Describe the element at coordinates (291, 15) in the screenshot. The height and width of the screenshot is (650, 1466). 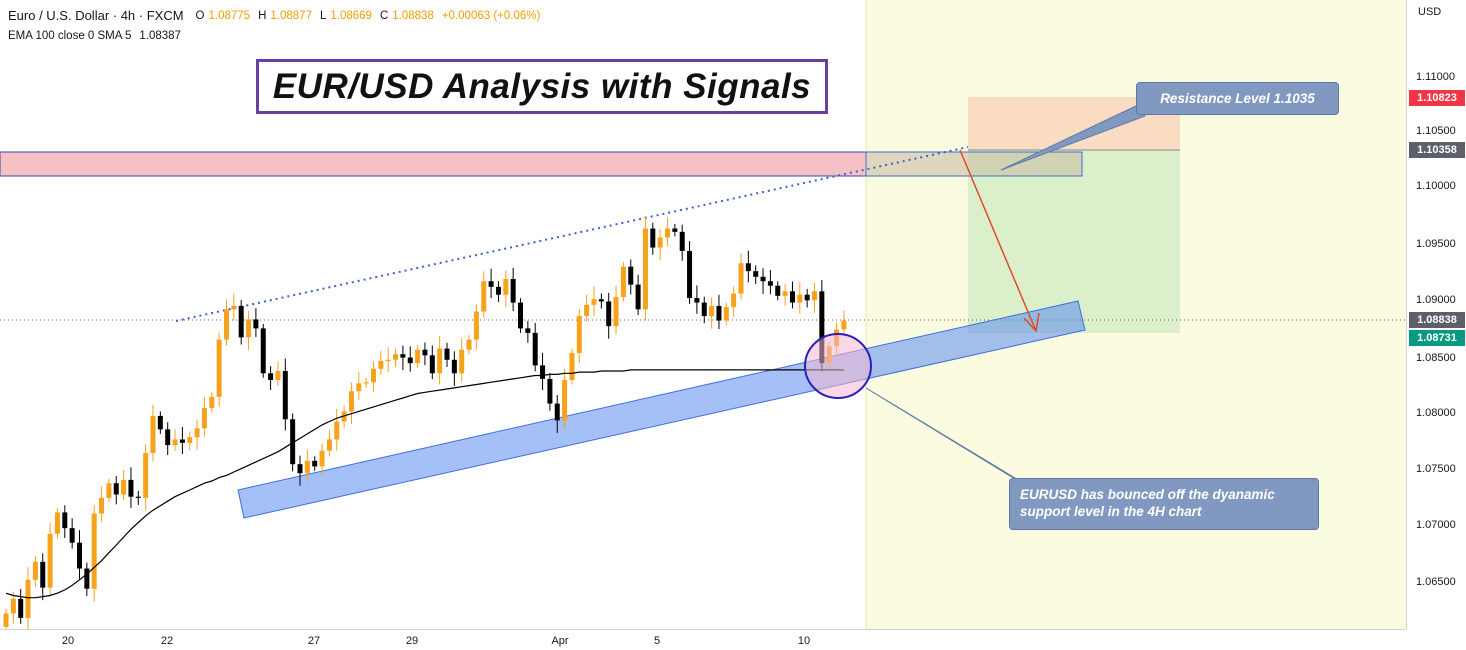
I see `ohlc-high-value: 1.08877` at that location.